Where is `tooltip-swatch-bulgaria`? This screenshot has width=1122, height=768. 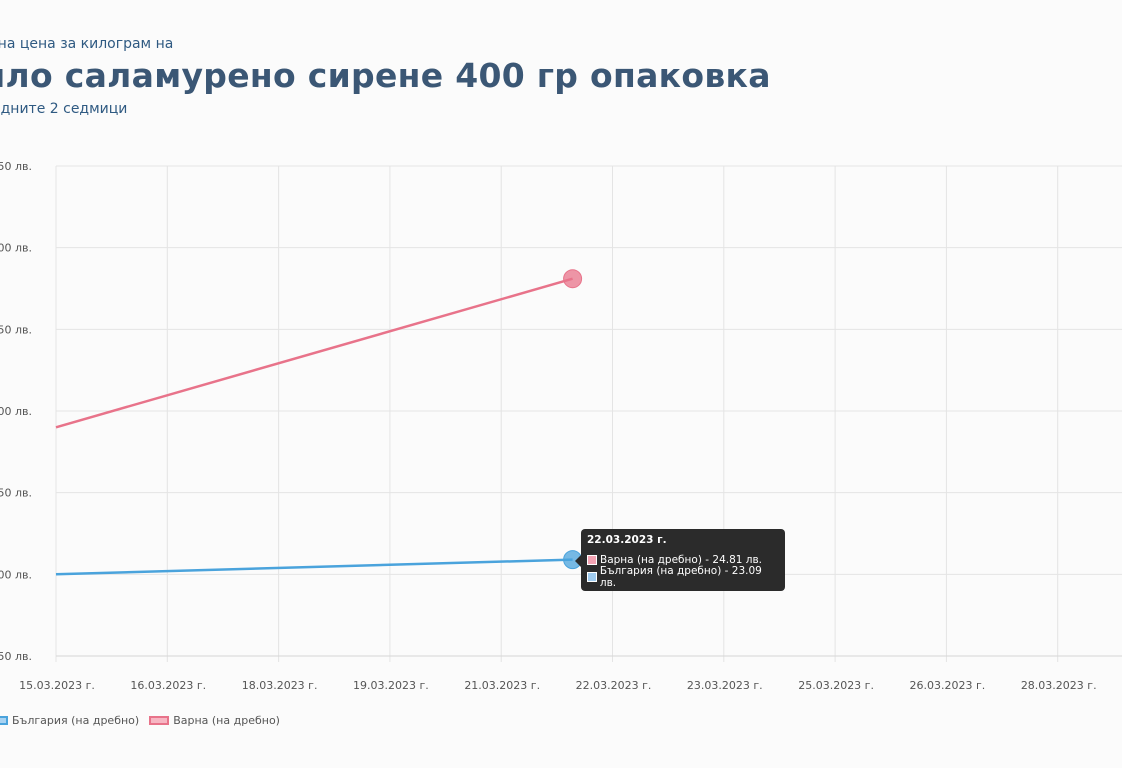
tooltip-swatch-bulgaria is located at coordinates (592, 576).